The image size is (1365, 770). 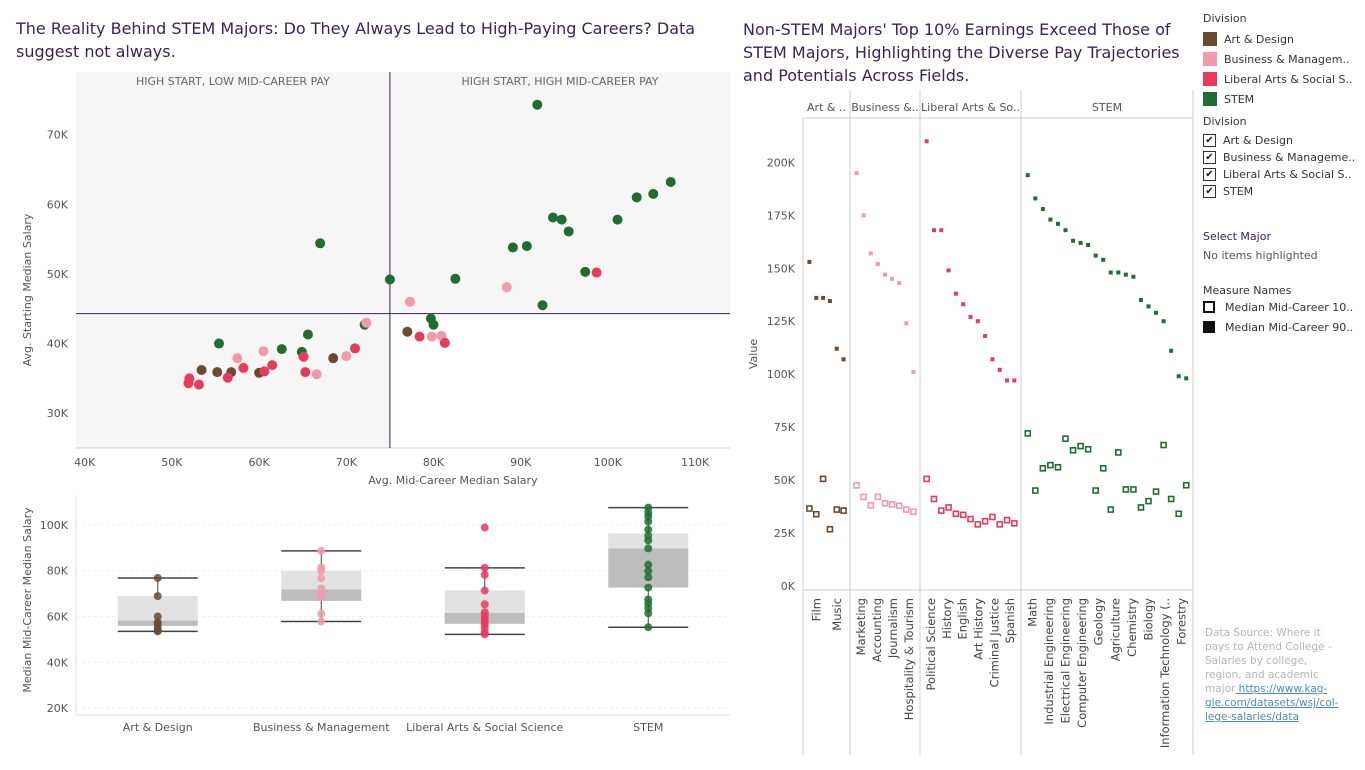 I want to click on filter-checkbox-liberal-arts: ✔ Liberal Arts & Social S.., so click(x=1283, y=174).